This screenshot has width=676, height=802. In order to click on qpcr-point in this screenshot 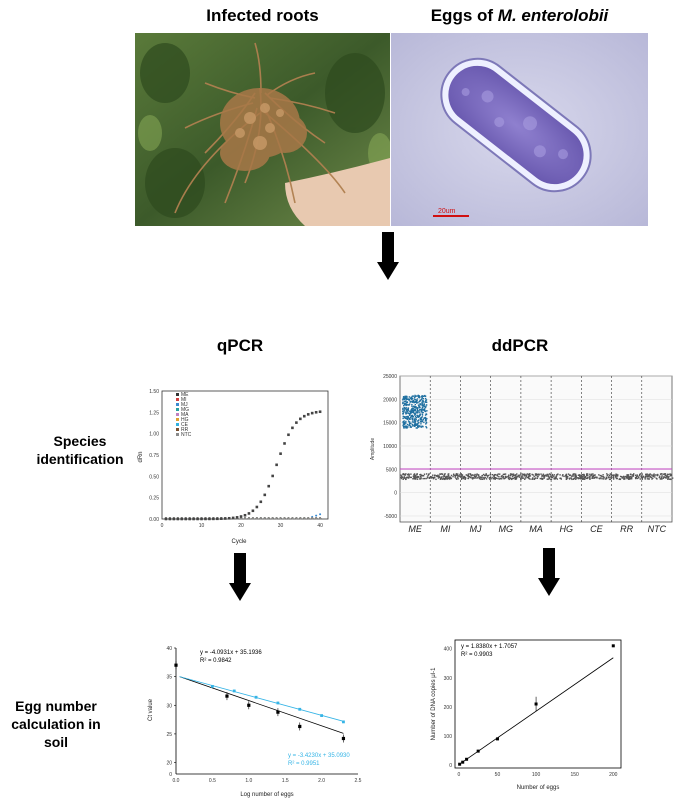, I will do `click(260, 518)`.